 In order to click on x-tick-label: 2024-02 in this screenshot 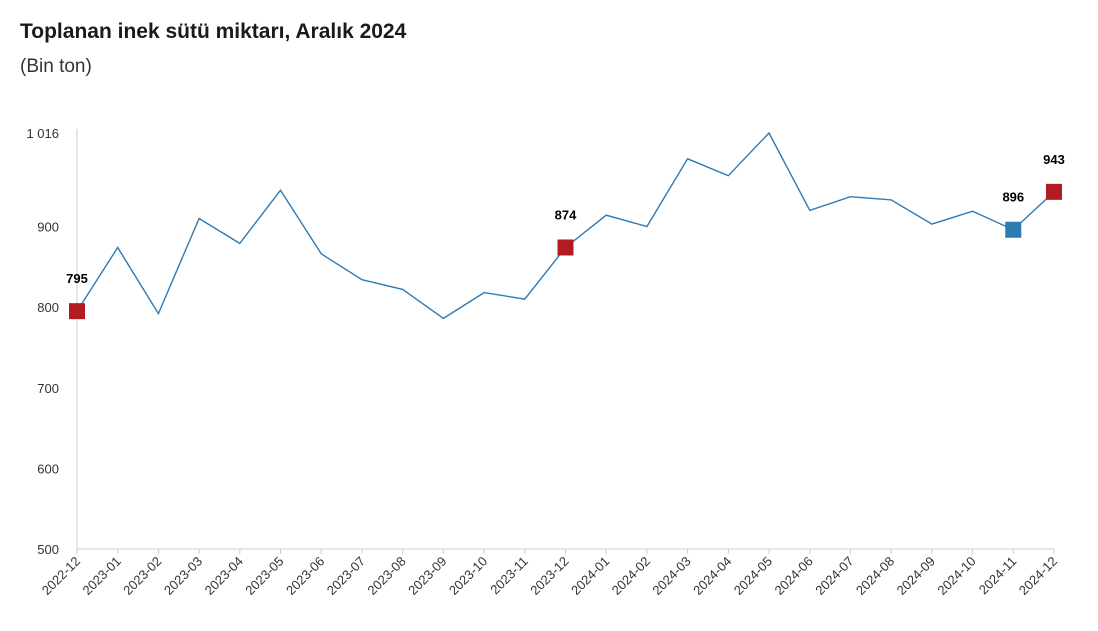, I will do `click(631, 576)`.